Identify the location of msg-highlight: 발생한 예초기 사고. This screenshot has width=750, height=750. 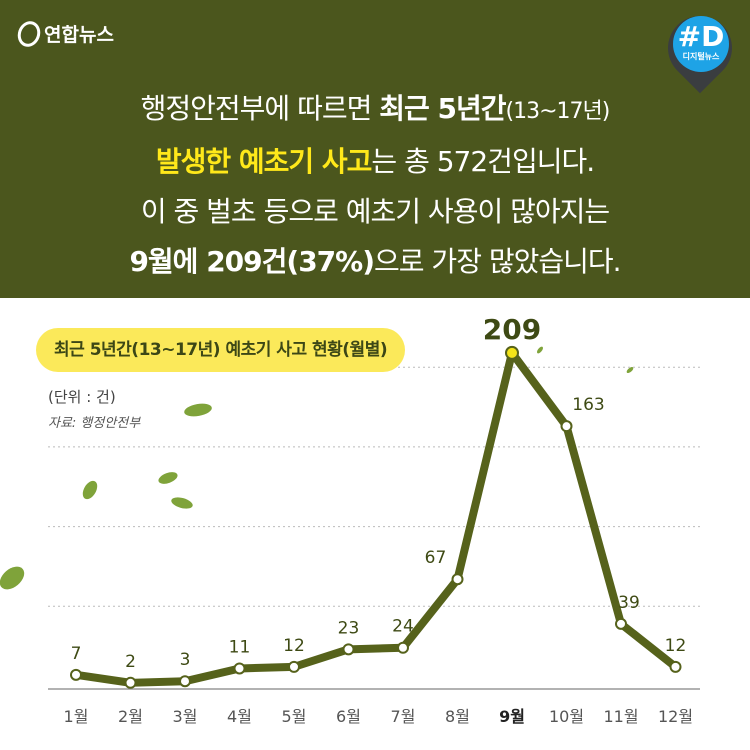
(264, 161).